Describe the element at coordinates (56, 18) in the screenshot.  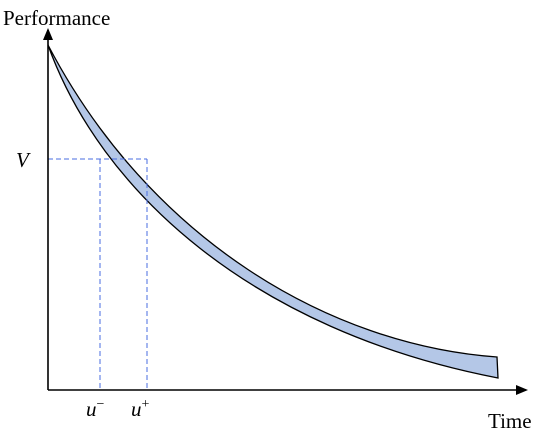
I see `y-axis-label: Performance` at that location.